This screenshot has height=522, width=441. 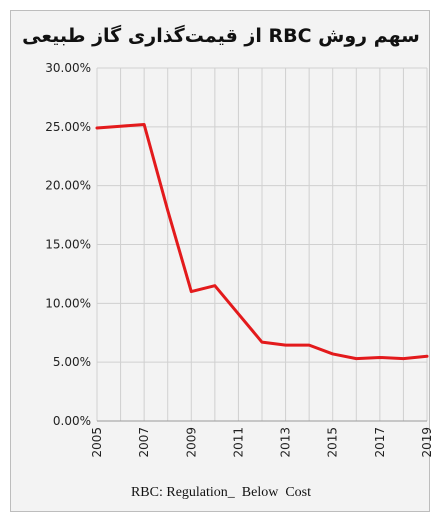 I want to click on x-tick-label: 2007, so click(x=144, y=442).